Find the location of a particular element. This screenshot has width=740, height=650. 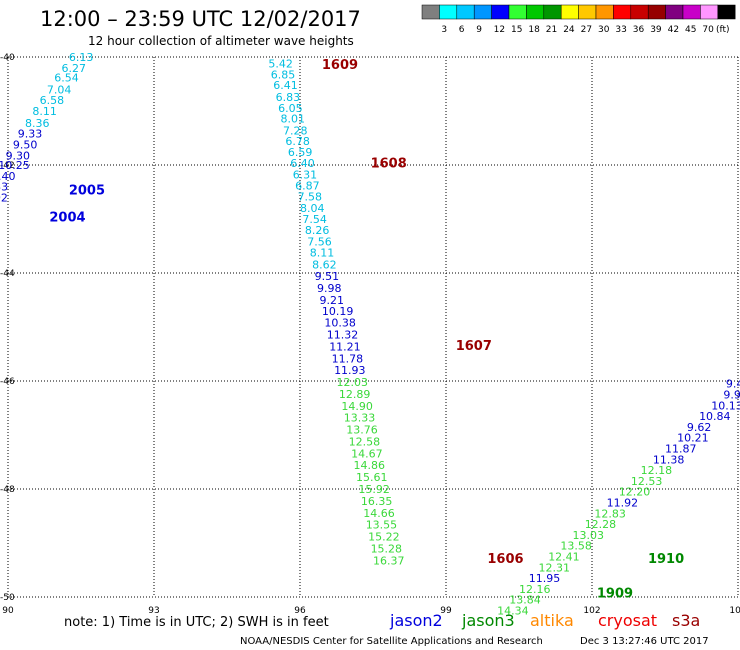

swh-value: 8.36 is located at coordinates (37, 123).